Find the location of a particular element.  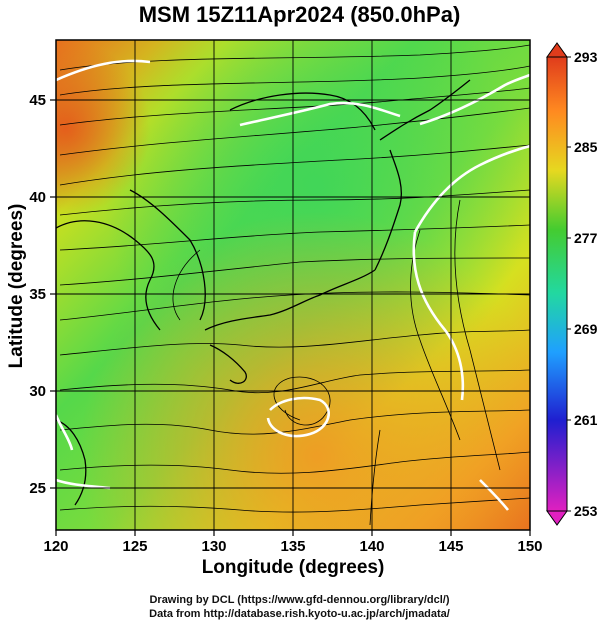

colorbar-tick-label: 277 is located at coordinates (586, 238).